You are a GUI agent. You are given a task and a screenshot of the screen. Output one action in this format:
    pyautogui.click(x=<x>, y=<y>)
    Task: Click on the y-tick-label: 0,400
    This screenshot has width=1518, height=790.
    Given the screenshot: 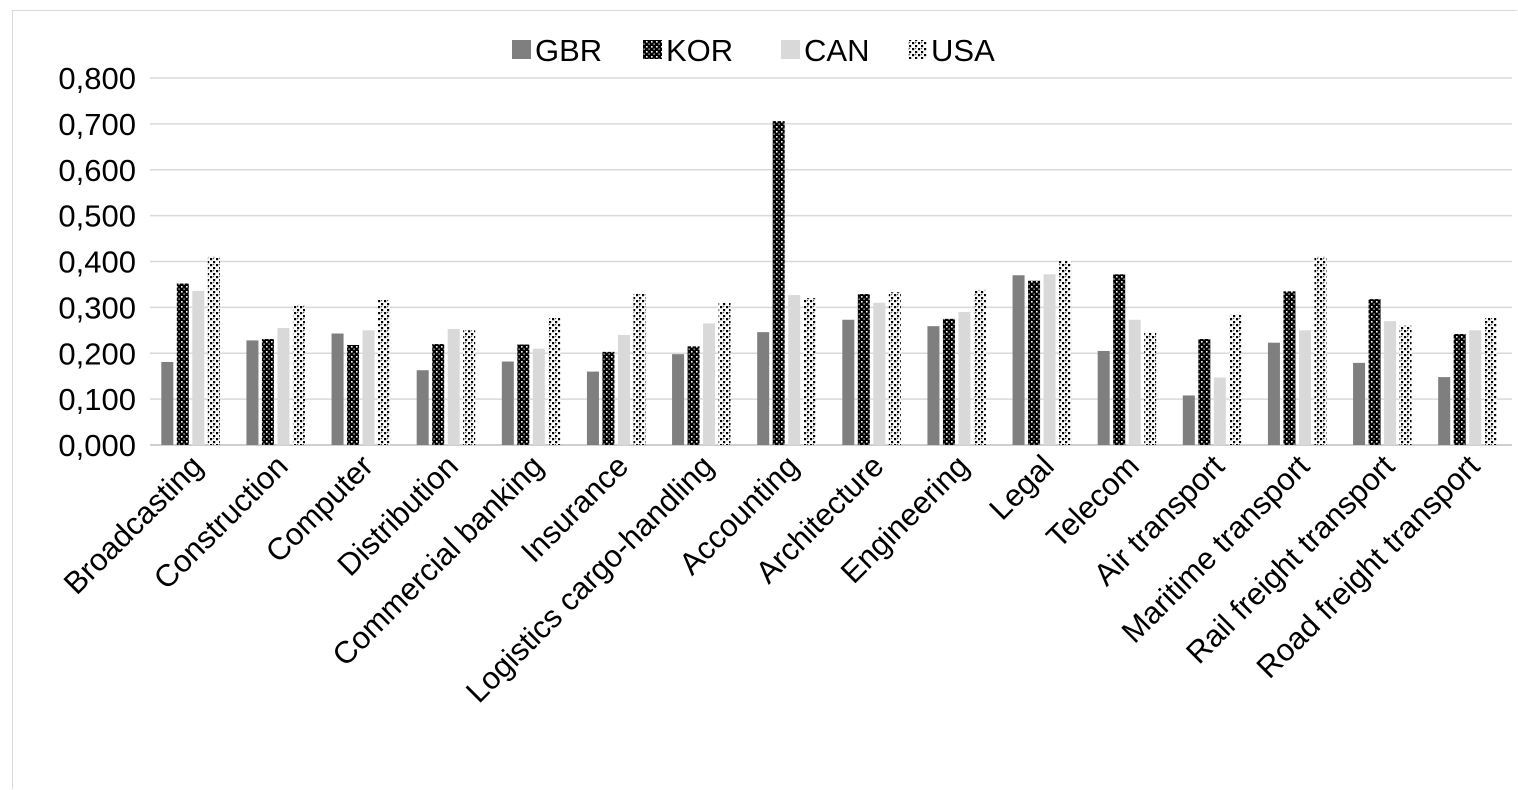 What is the action you would take?
    pyautogui.click(x=97, y=262)
    